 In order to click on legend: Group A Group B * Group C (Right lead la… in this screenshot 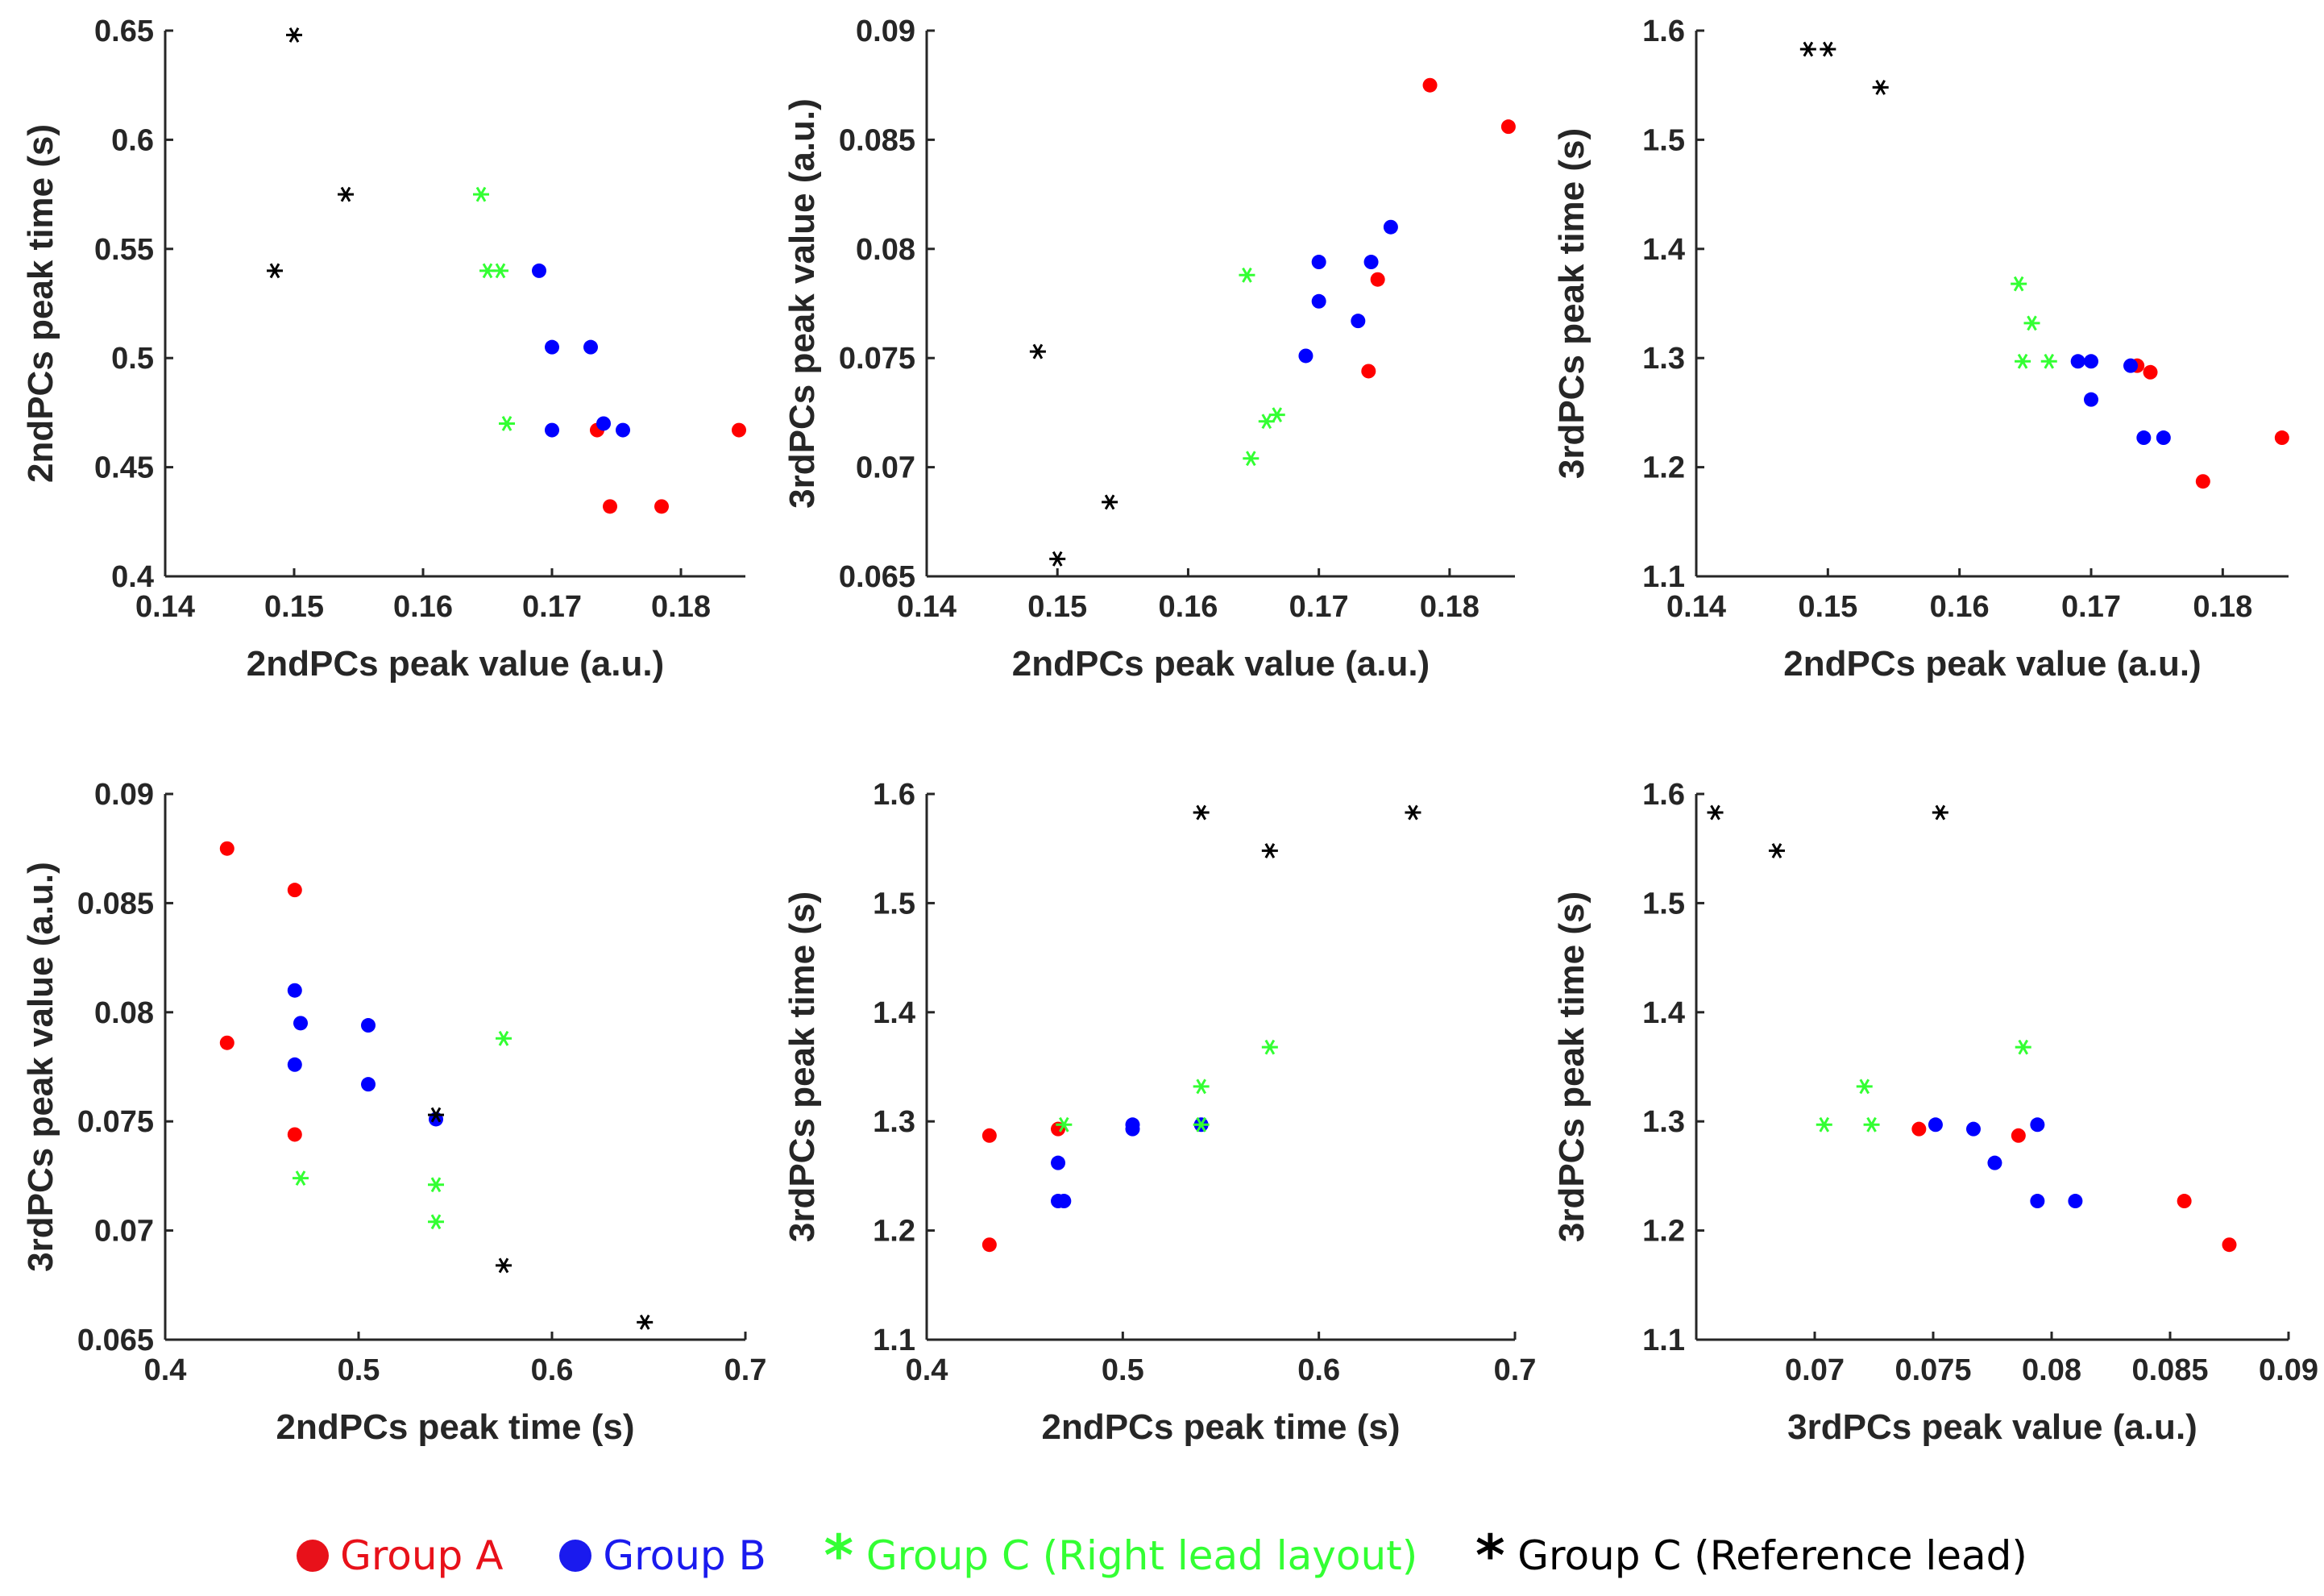, I will do `click(1162, 1555)`.